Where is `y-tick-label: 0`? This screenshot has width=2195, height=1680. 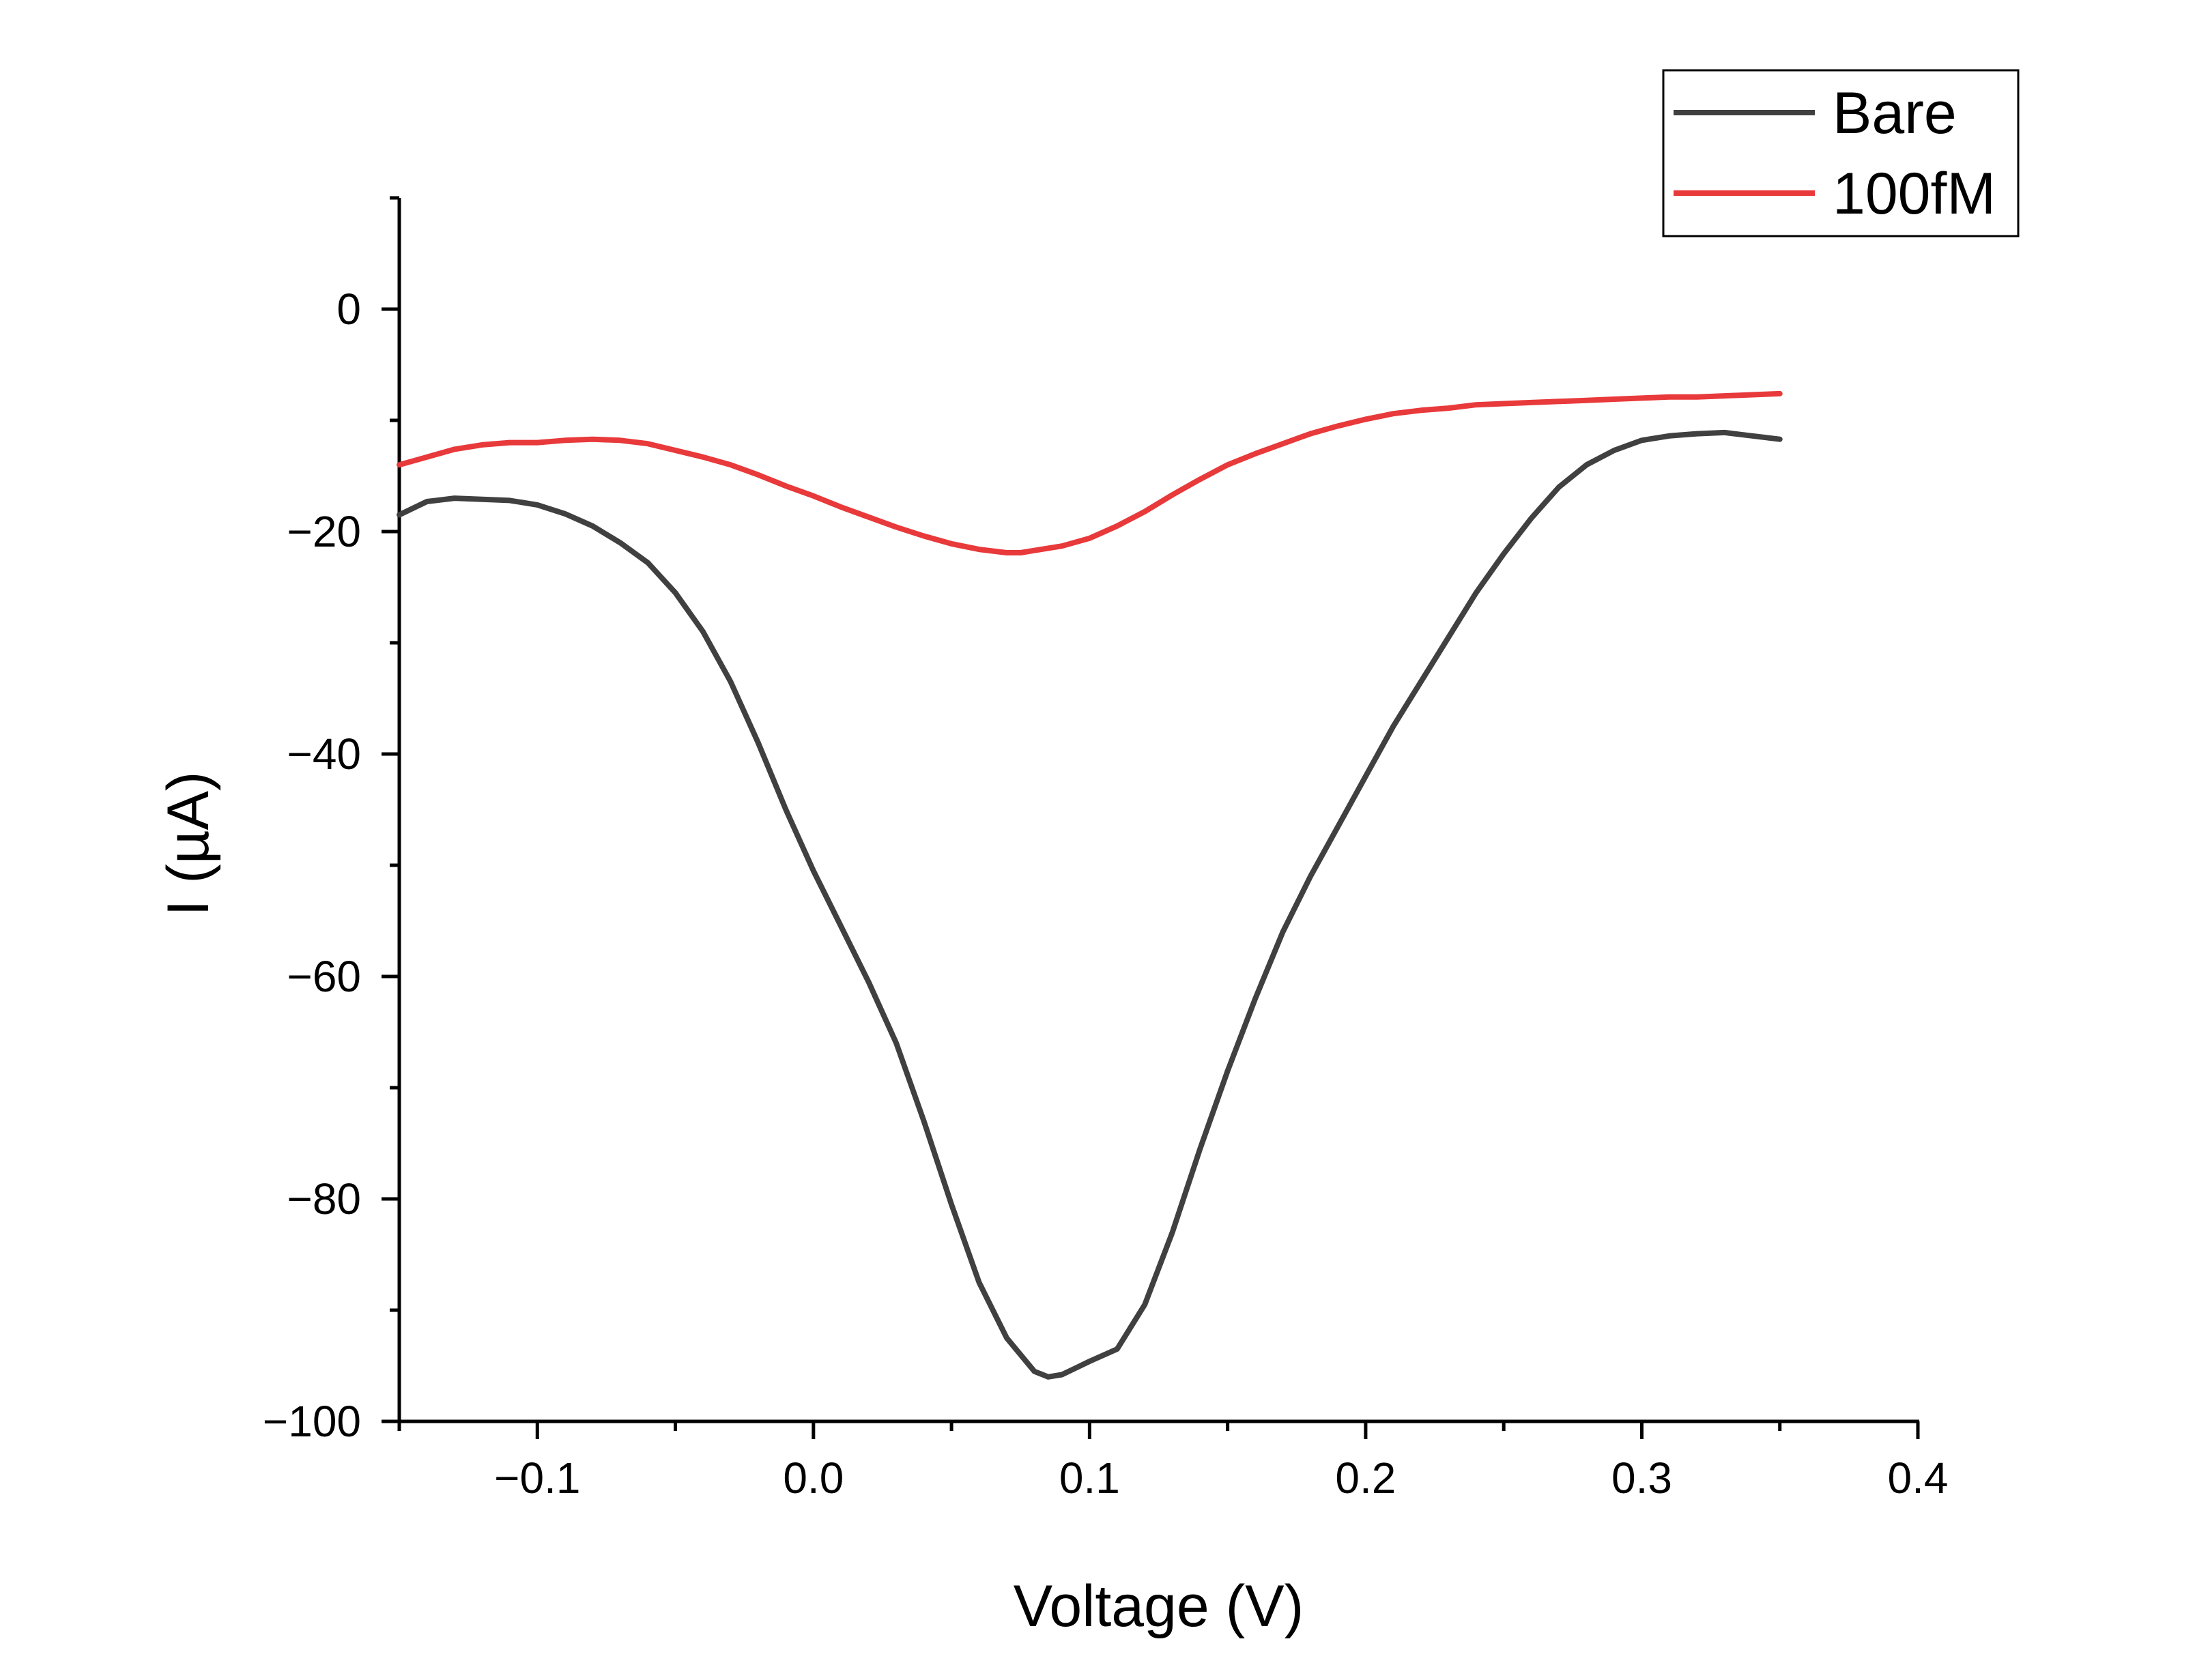 y-tick-label: 0 is located at coordinates (349, 309).